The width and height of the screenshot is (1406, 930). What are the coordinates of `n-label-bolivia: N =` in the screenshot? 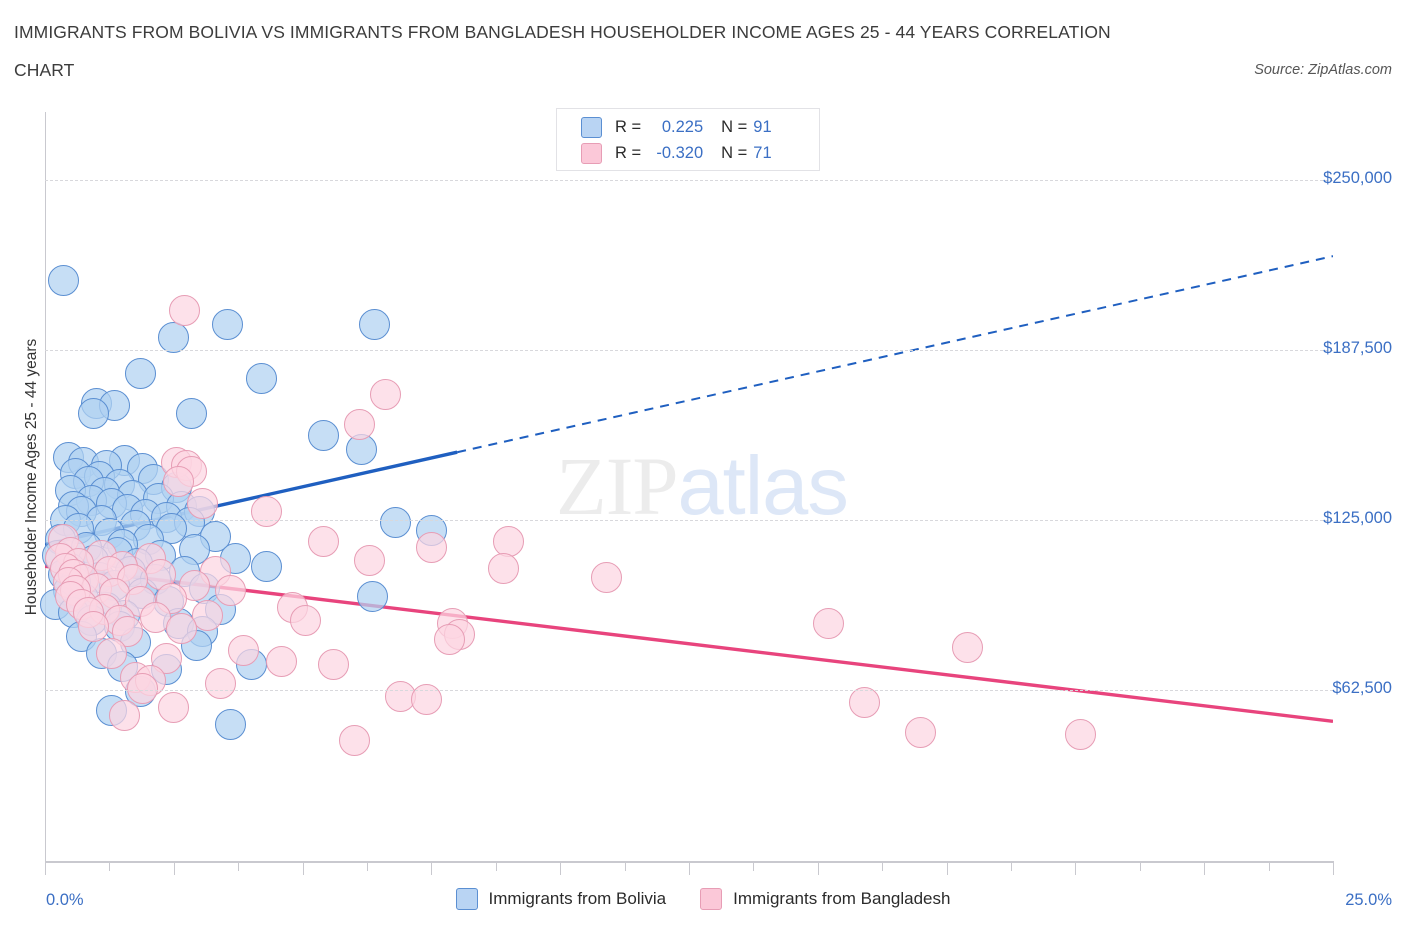 It's located at (734, 126).